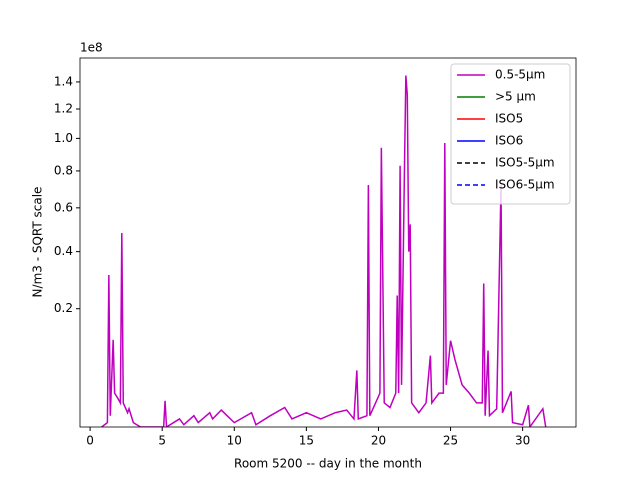  I want to click on y-tick-label: 0.6, so click(63, 207).